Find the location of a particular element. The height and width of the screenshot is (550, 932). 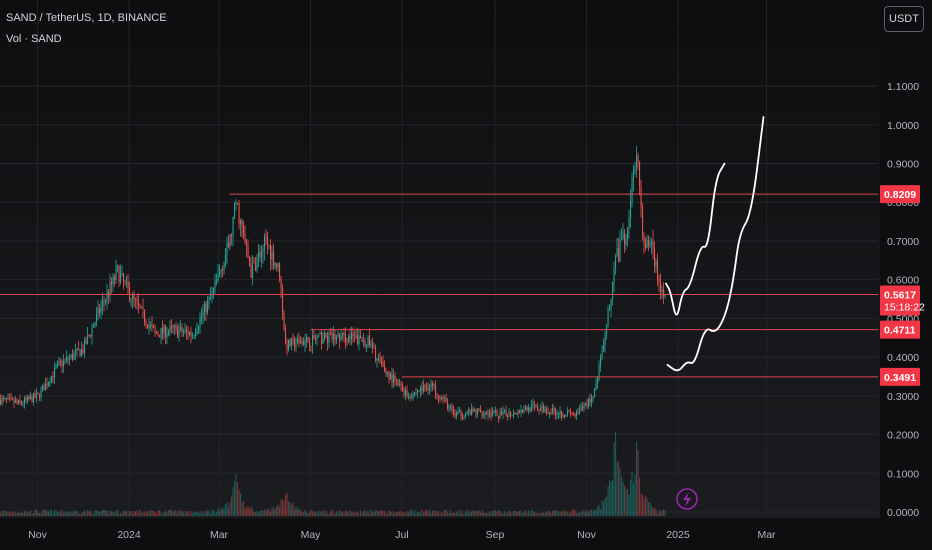

currency-button: USDT is located at coordinates (904, 19).